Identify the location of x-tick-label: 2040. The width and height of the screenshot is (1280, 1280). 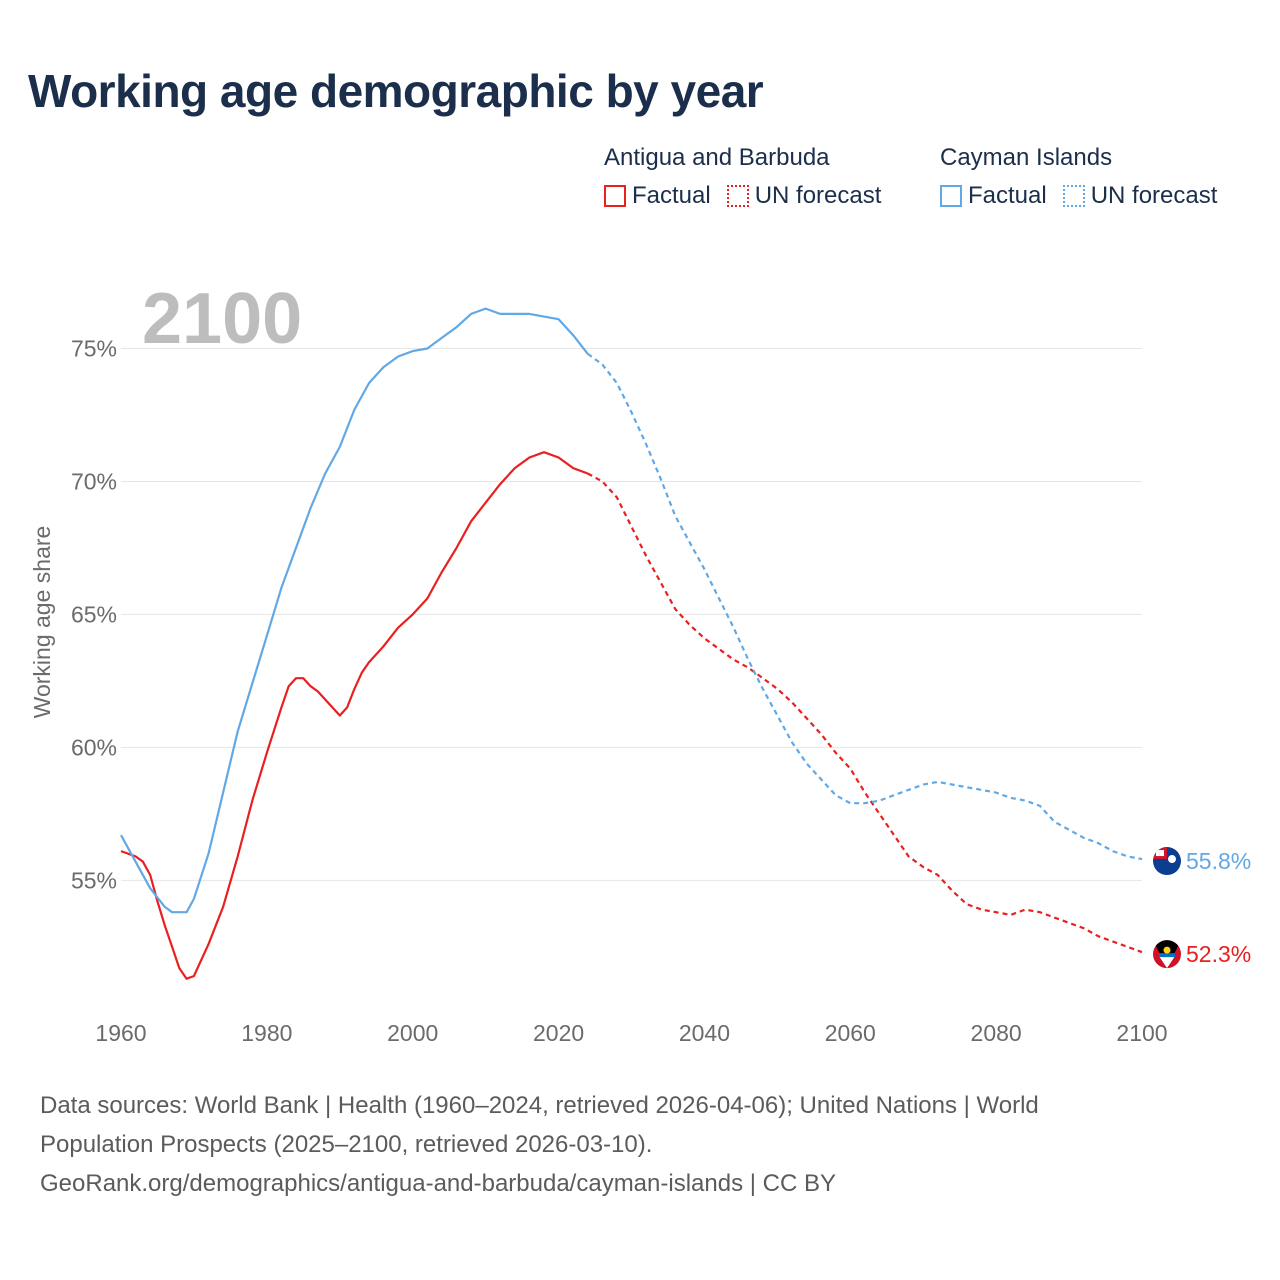
(704, 1033).